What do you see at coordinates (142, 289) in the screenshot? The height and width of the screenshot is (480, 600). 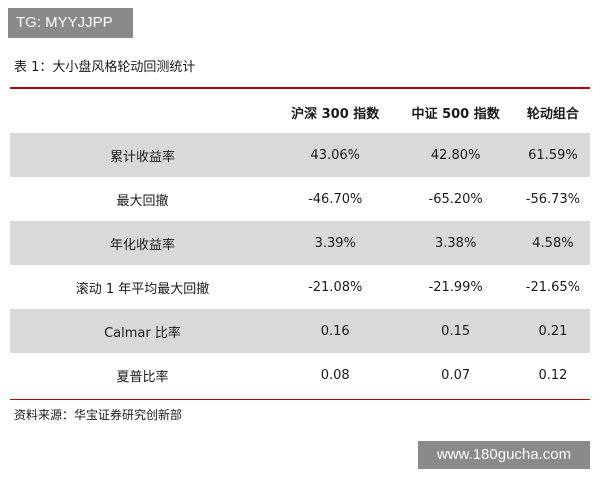 I see `row-label: 滚动 1 年平均最大回撤` at bounding box center [142, 289].